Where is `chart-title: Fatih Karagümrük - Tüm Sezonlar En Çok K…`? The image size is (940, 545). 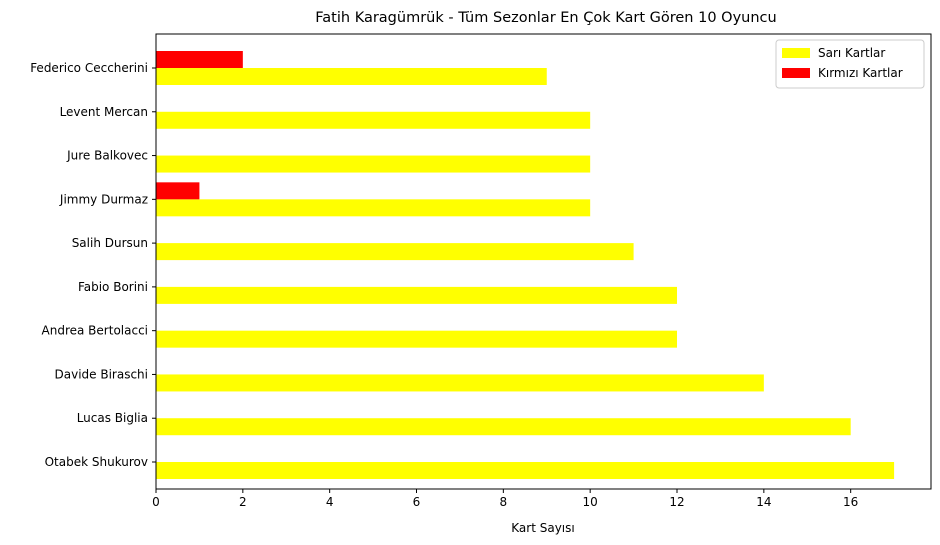
chart-title: Fatih Karagümrük - Tüm Sezonlar En Çok K… is located at coordinates (545, 18).